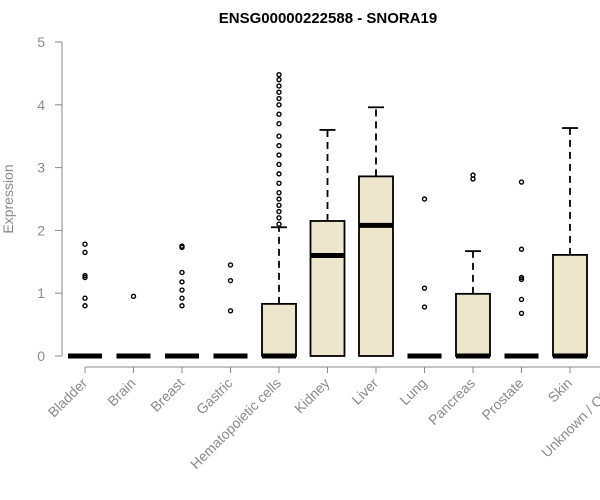  I want to click on y-axis-label: Expression, so click(8, 198).